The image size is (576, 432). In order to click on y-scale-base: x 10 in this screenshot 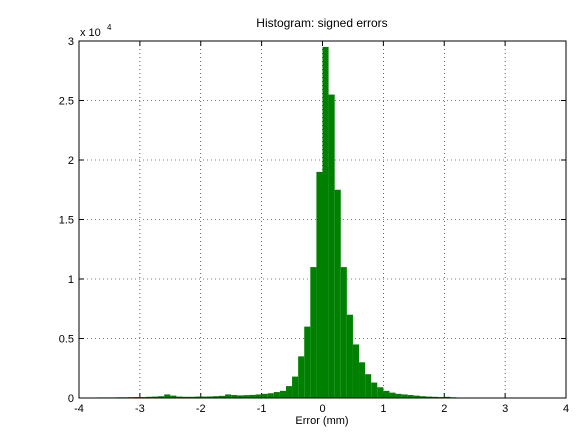, I will do `click(90, 33)`.